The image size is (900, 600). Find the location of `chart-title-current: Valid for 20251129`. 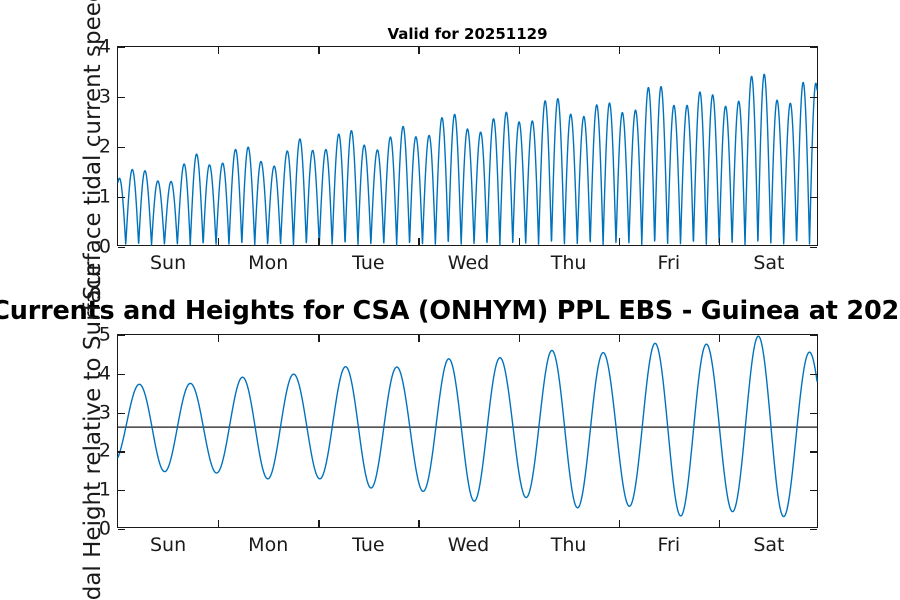

chart-title-current: Valid for 20251129 is located at coordinates (467, 34).